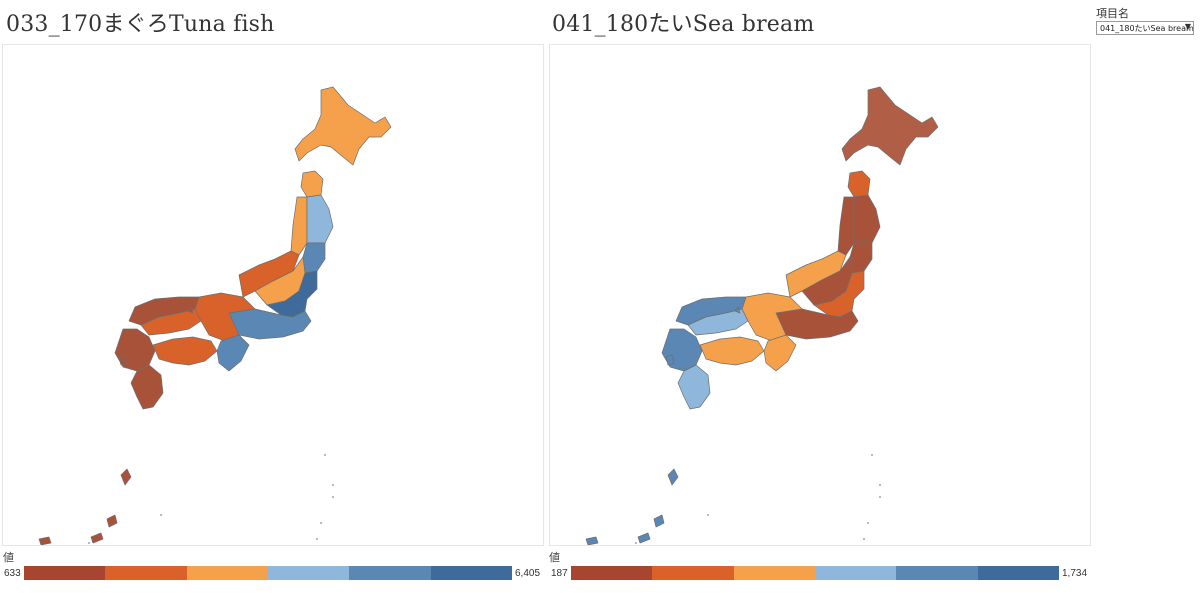 The width and height of the screenshot is (1200, 593). Describe the element at coordinates (528, 573) in the screenshot. I see `legend-max-value: 6,405` at that location.